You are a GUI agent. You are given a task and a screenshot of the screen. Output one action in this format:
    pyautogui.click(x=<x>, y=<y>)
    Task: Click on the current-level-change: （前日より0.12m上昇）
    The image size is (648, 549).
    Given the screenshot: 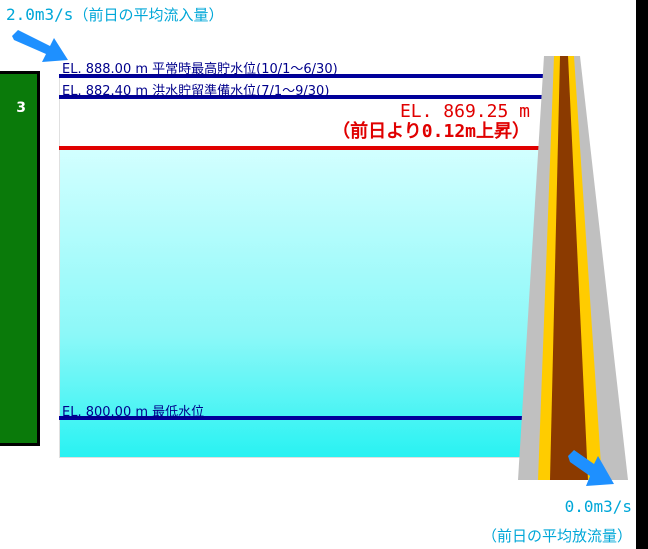 What is the action you would take?
    pyautogui.click(x=431, y=131)
    